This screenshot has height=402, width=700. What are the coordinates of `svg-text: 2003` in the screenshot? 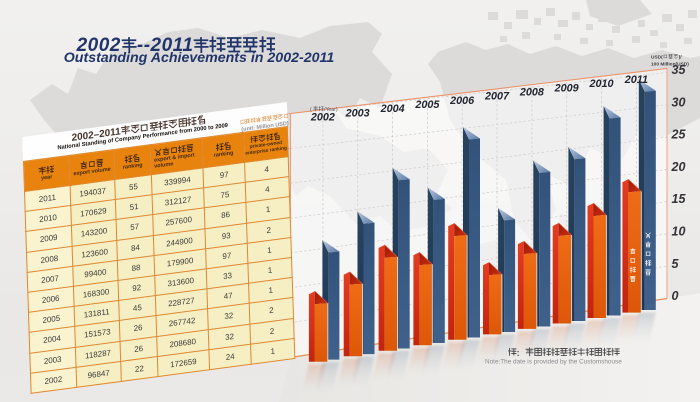 It's located at (357, 113).